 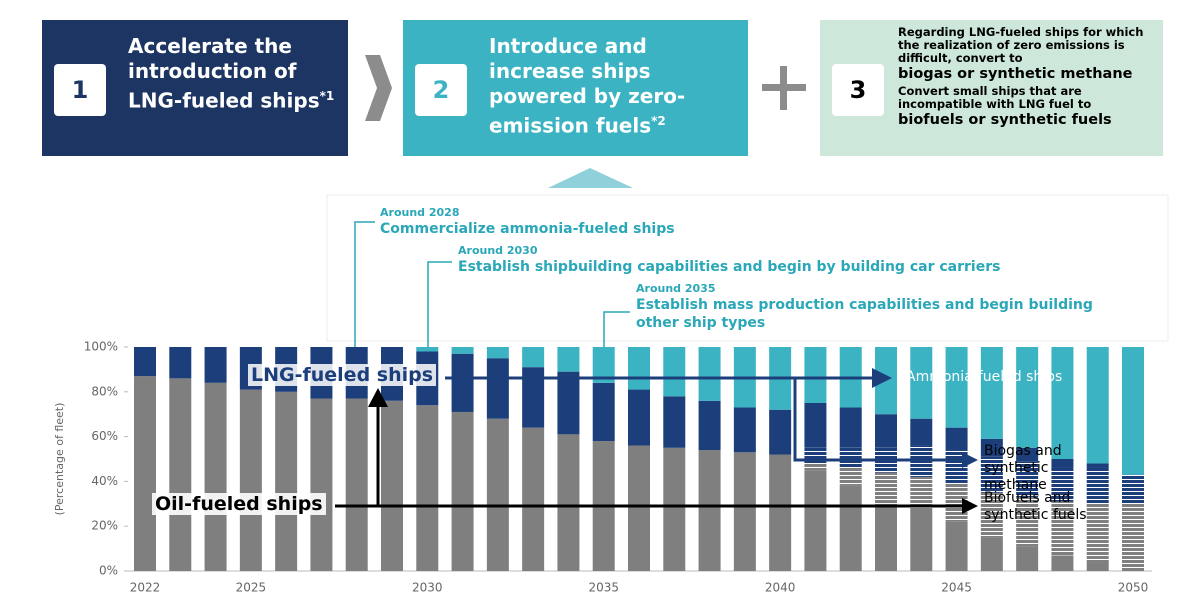 I want to click on y-tick-label: 60%, so click(x=104, y=436).